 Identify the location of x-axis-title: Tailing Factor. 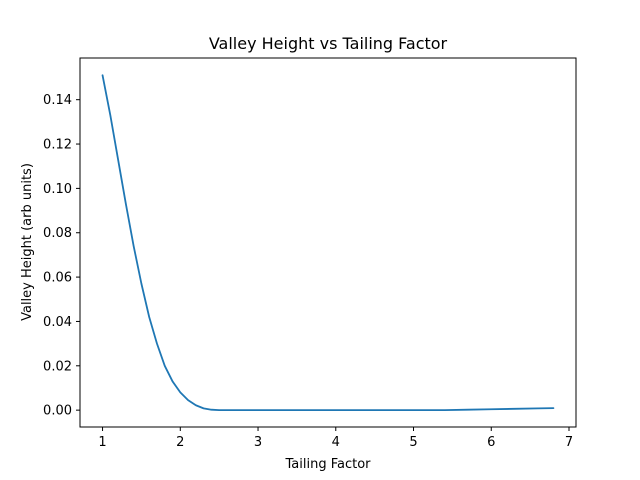
(327, 464).